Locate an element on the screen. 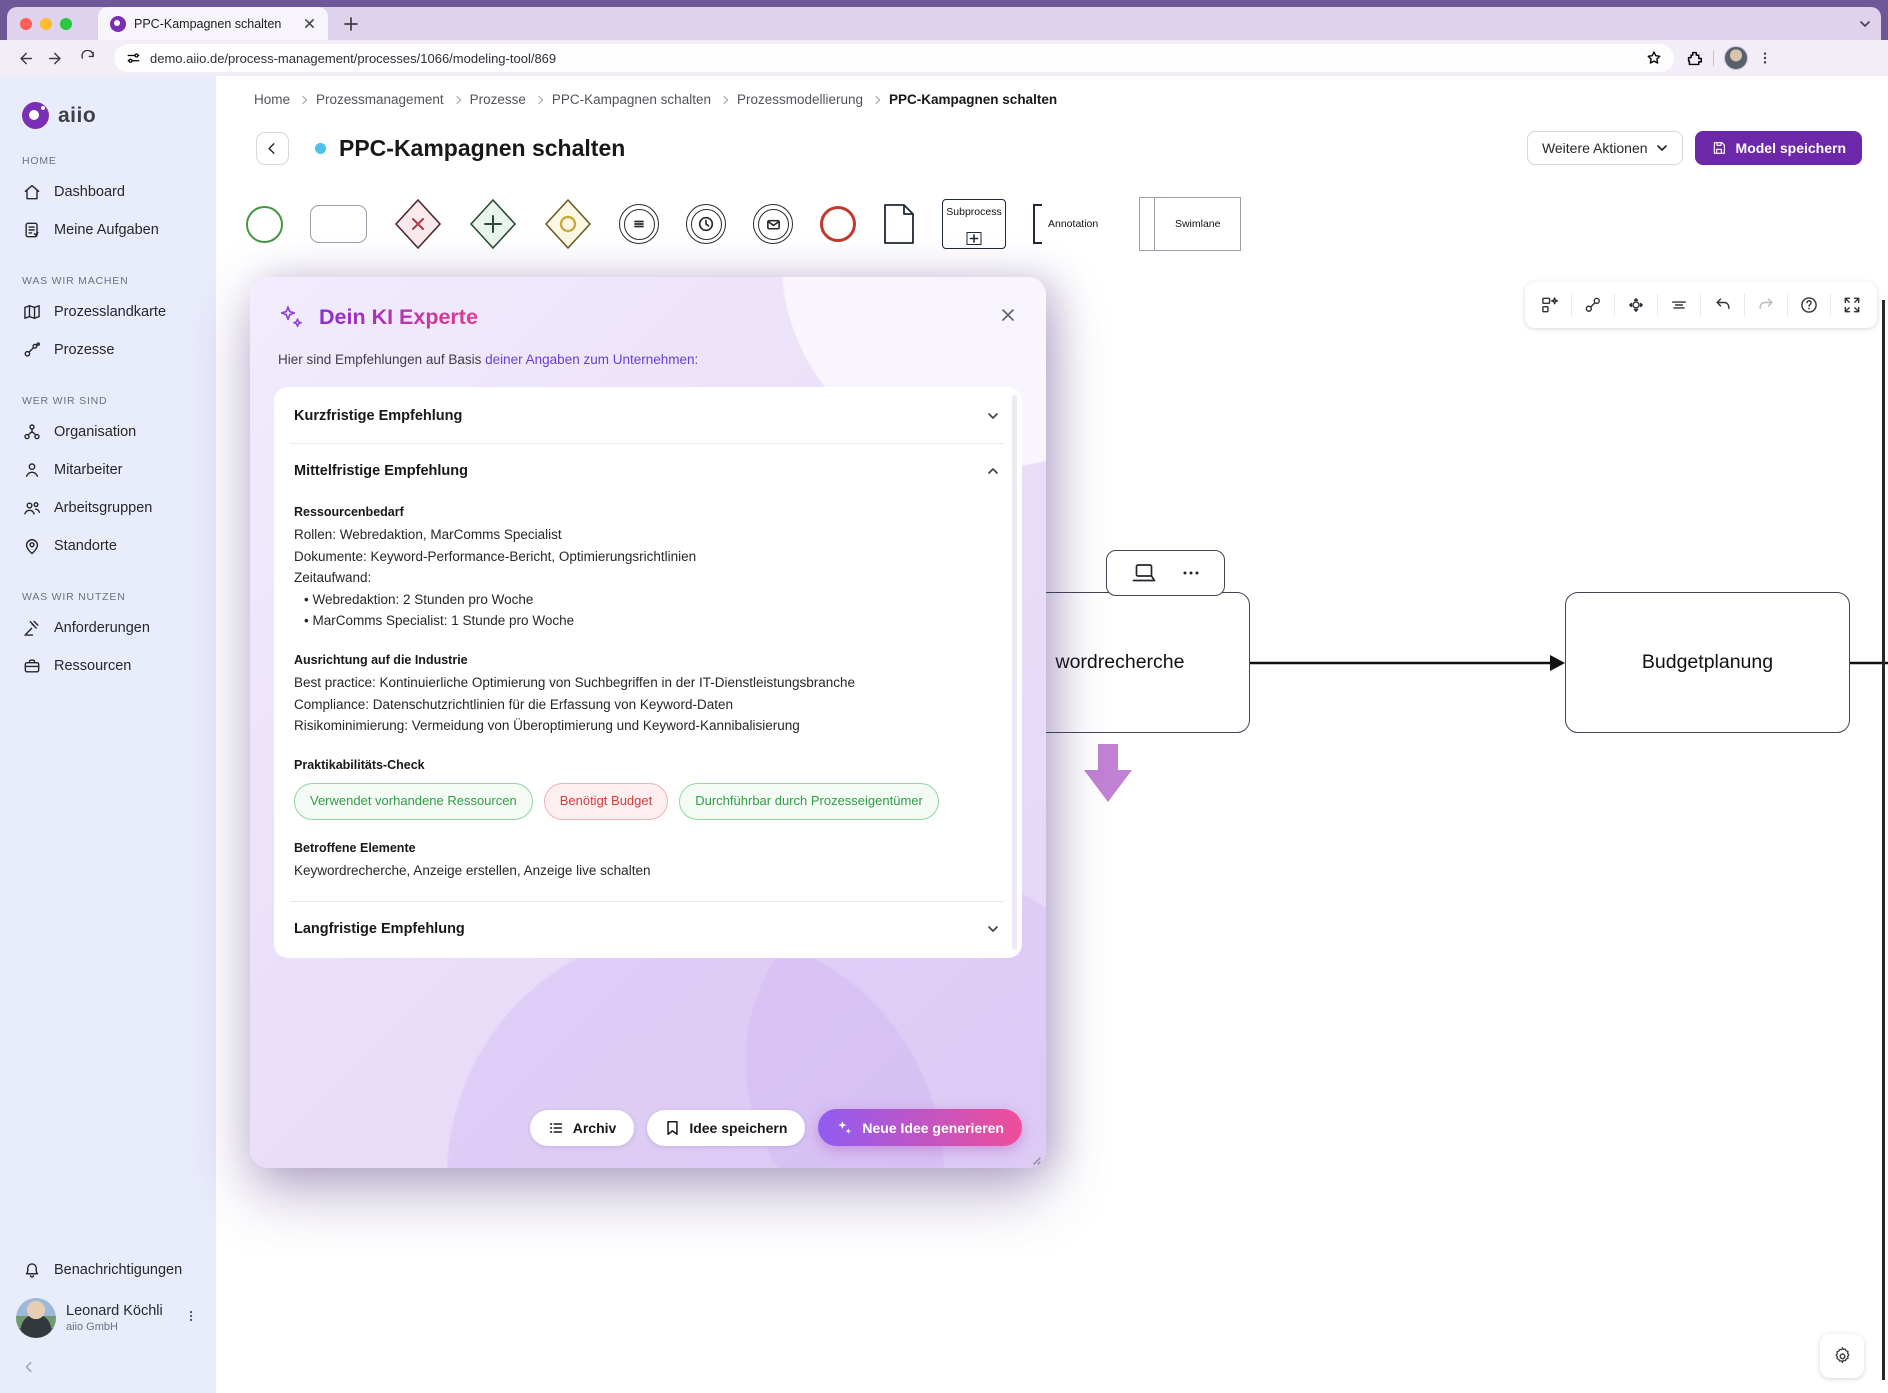 The width and height of the screenshot is (1888, 1393). more-actions-button: Weitere Aktionen is located at coordinates (1604, 148).